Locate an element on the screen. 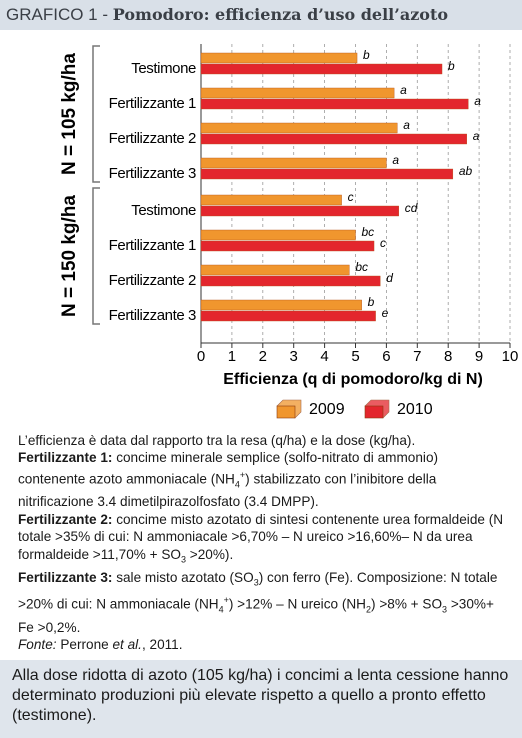 Image resolution: width=522 pixels, height=738 pixels. x-tick-label: 10 is located at coordinates (510, 356).